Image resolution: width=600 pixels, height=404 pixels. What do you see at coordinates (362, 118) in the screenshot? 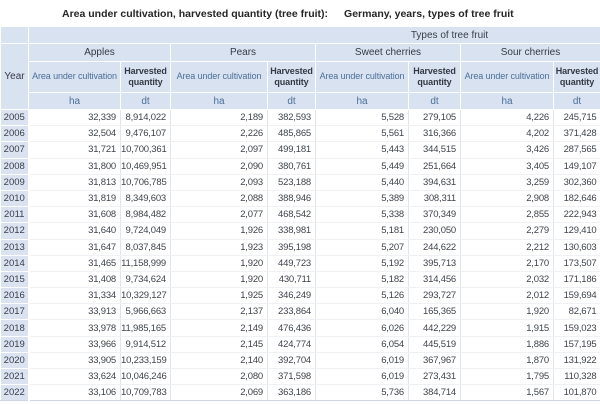
I see `value-cell: 5,528` at bounding box center [362, 118].